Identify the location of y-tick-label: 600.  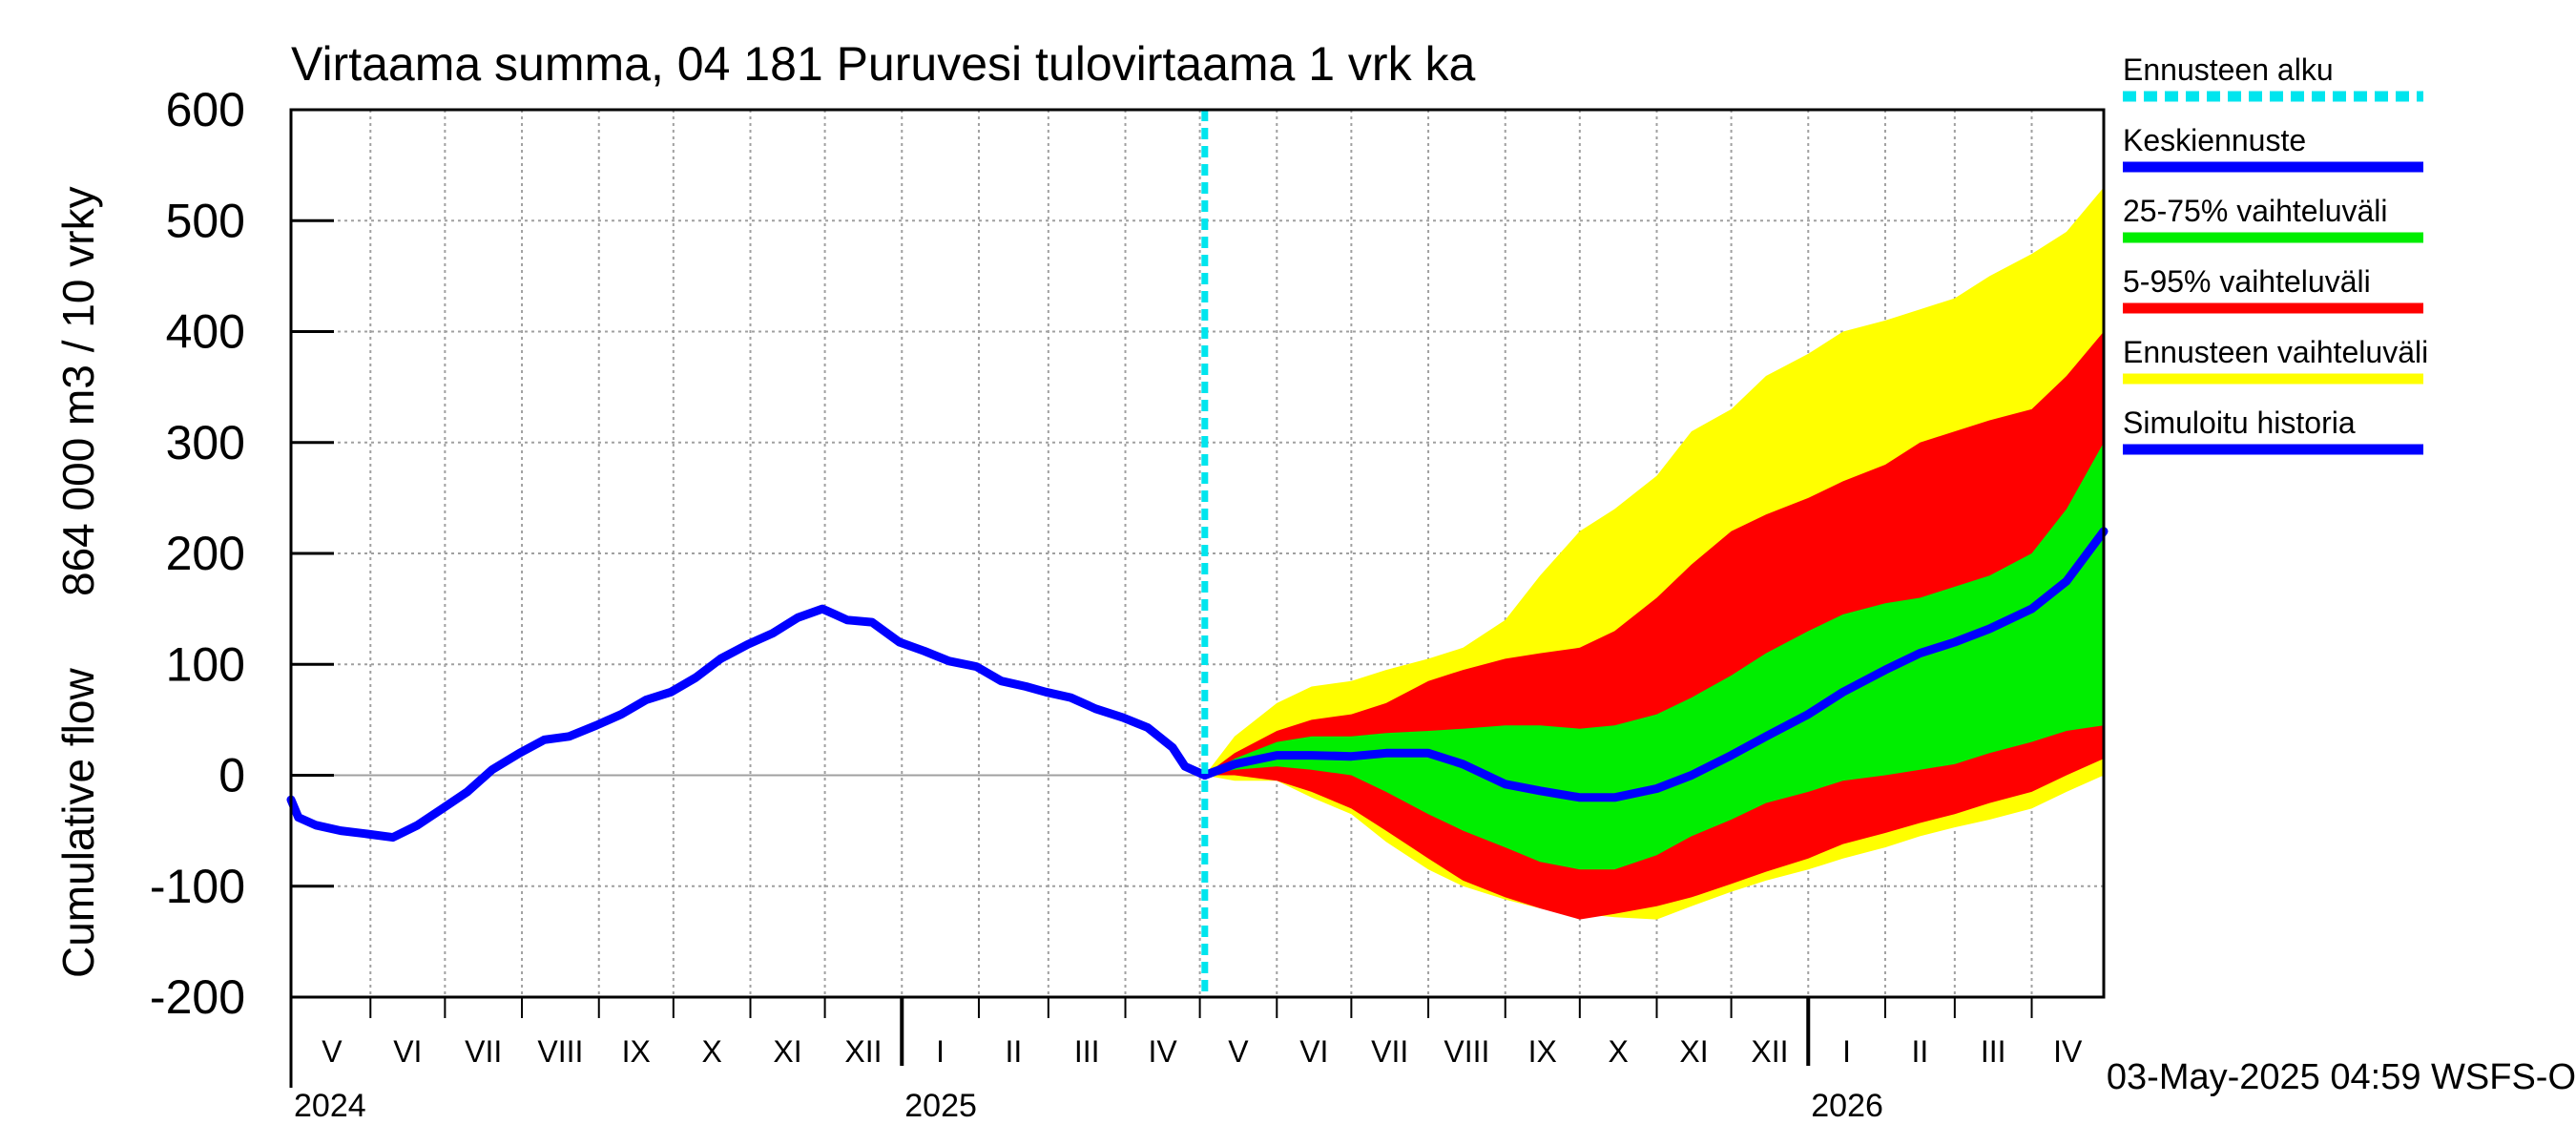
(205, 109).